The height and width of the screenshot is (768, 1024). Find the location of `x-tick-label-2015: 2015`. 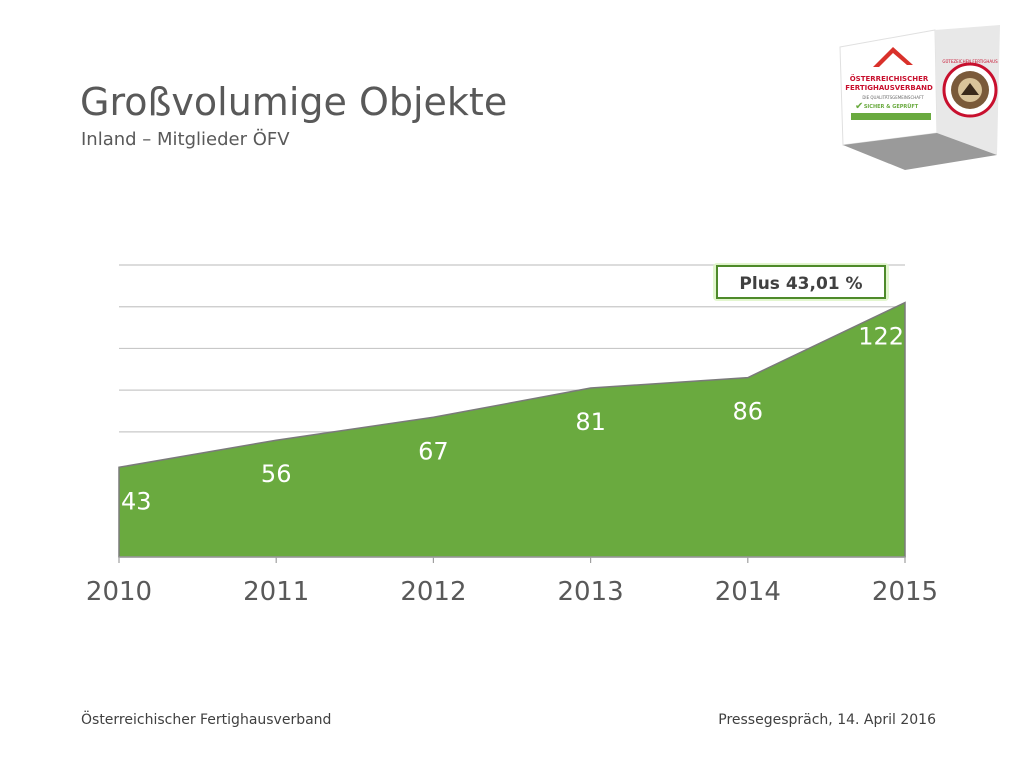

x-tick-label-2015: 2015 is located at coordinates (905, 592).